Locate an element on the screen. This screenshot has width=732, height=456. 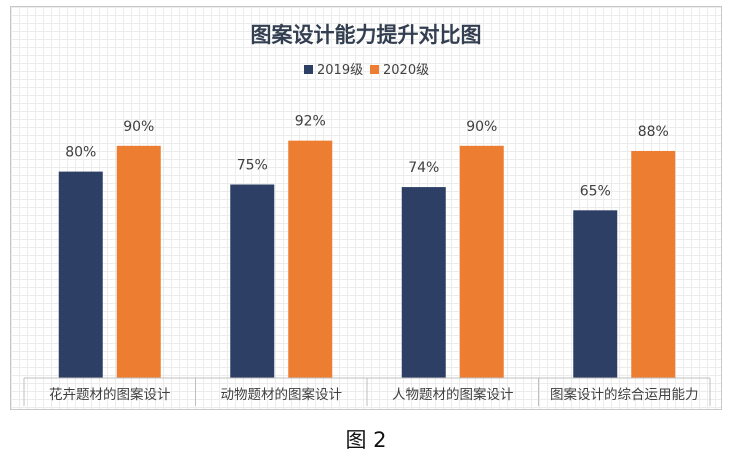
category-label: 人物题材的图案设计 is located at coordinates (453, 394).